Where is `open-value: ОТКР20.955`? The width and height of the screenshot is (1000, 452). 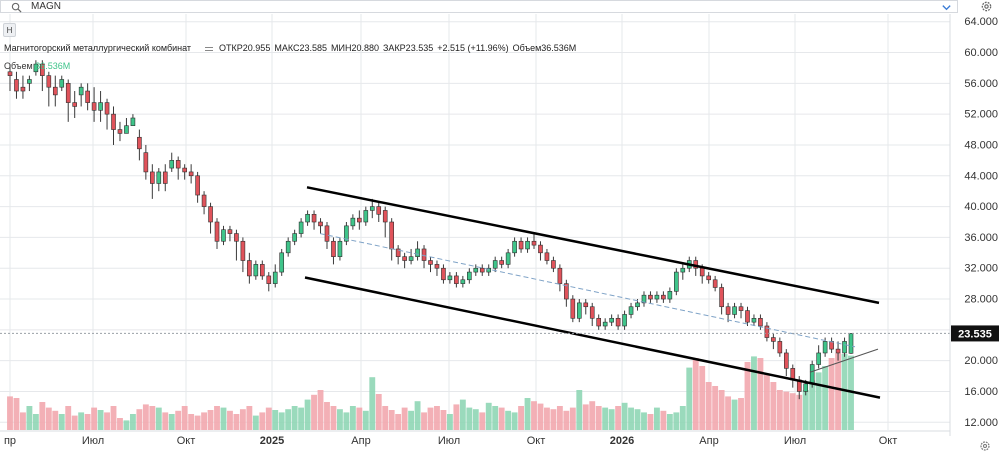
open-value: ОТКР20.955 is located at coordinates (245, 48).